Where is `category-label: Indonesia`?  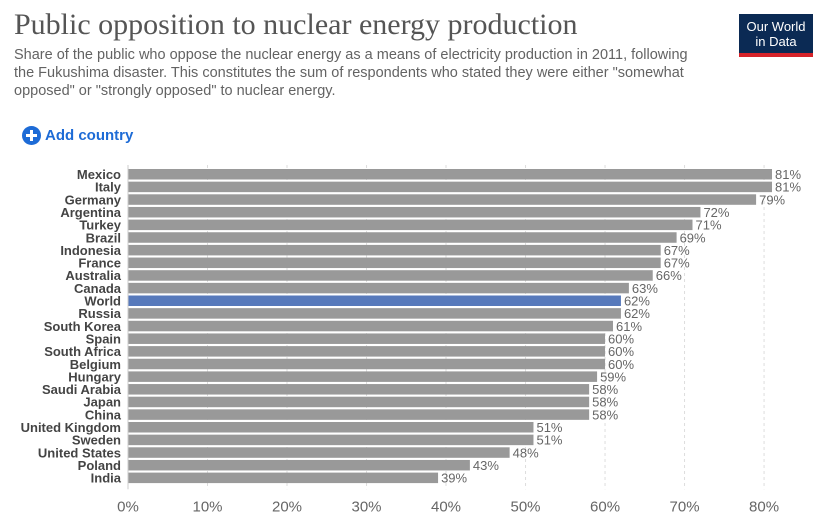
category-label: Indonesia is located at coordinates (90, 250).